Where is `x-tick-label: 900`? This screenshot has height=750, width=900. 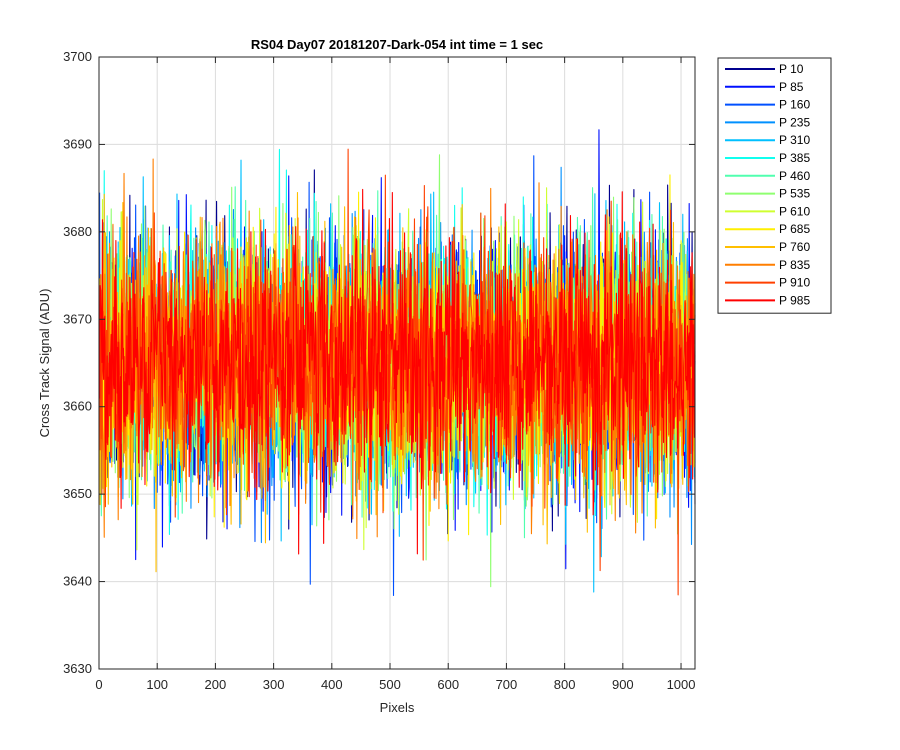
x-tick-label: 900 is located at coordinates (623, 684).